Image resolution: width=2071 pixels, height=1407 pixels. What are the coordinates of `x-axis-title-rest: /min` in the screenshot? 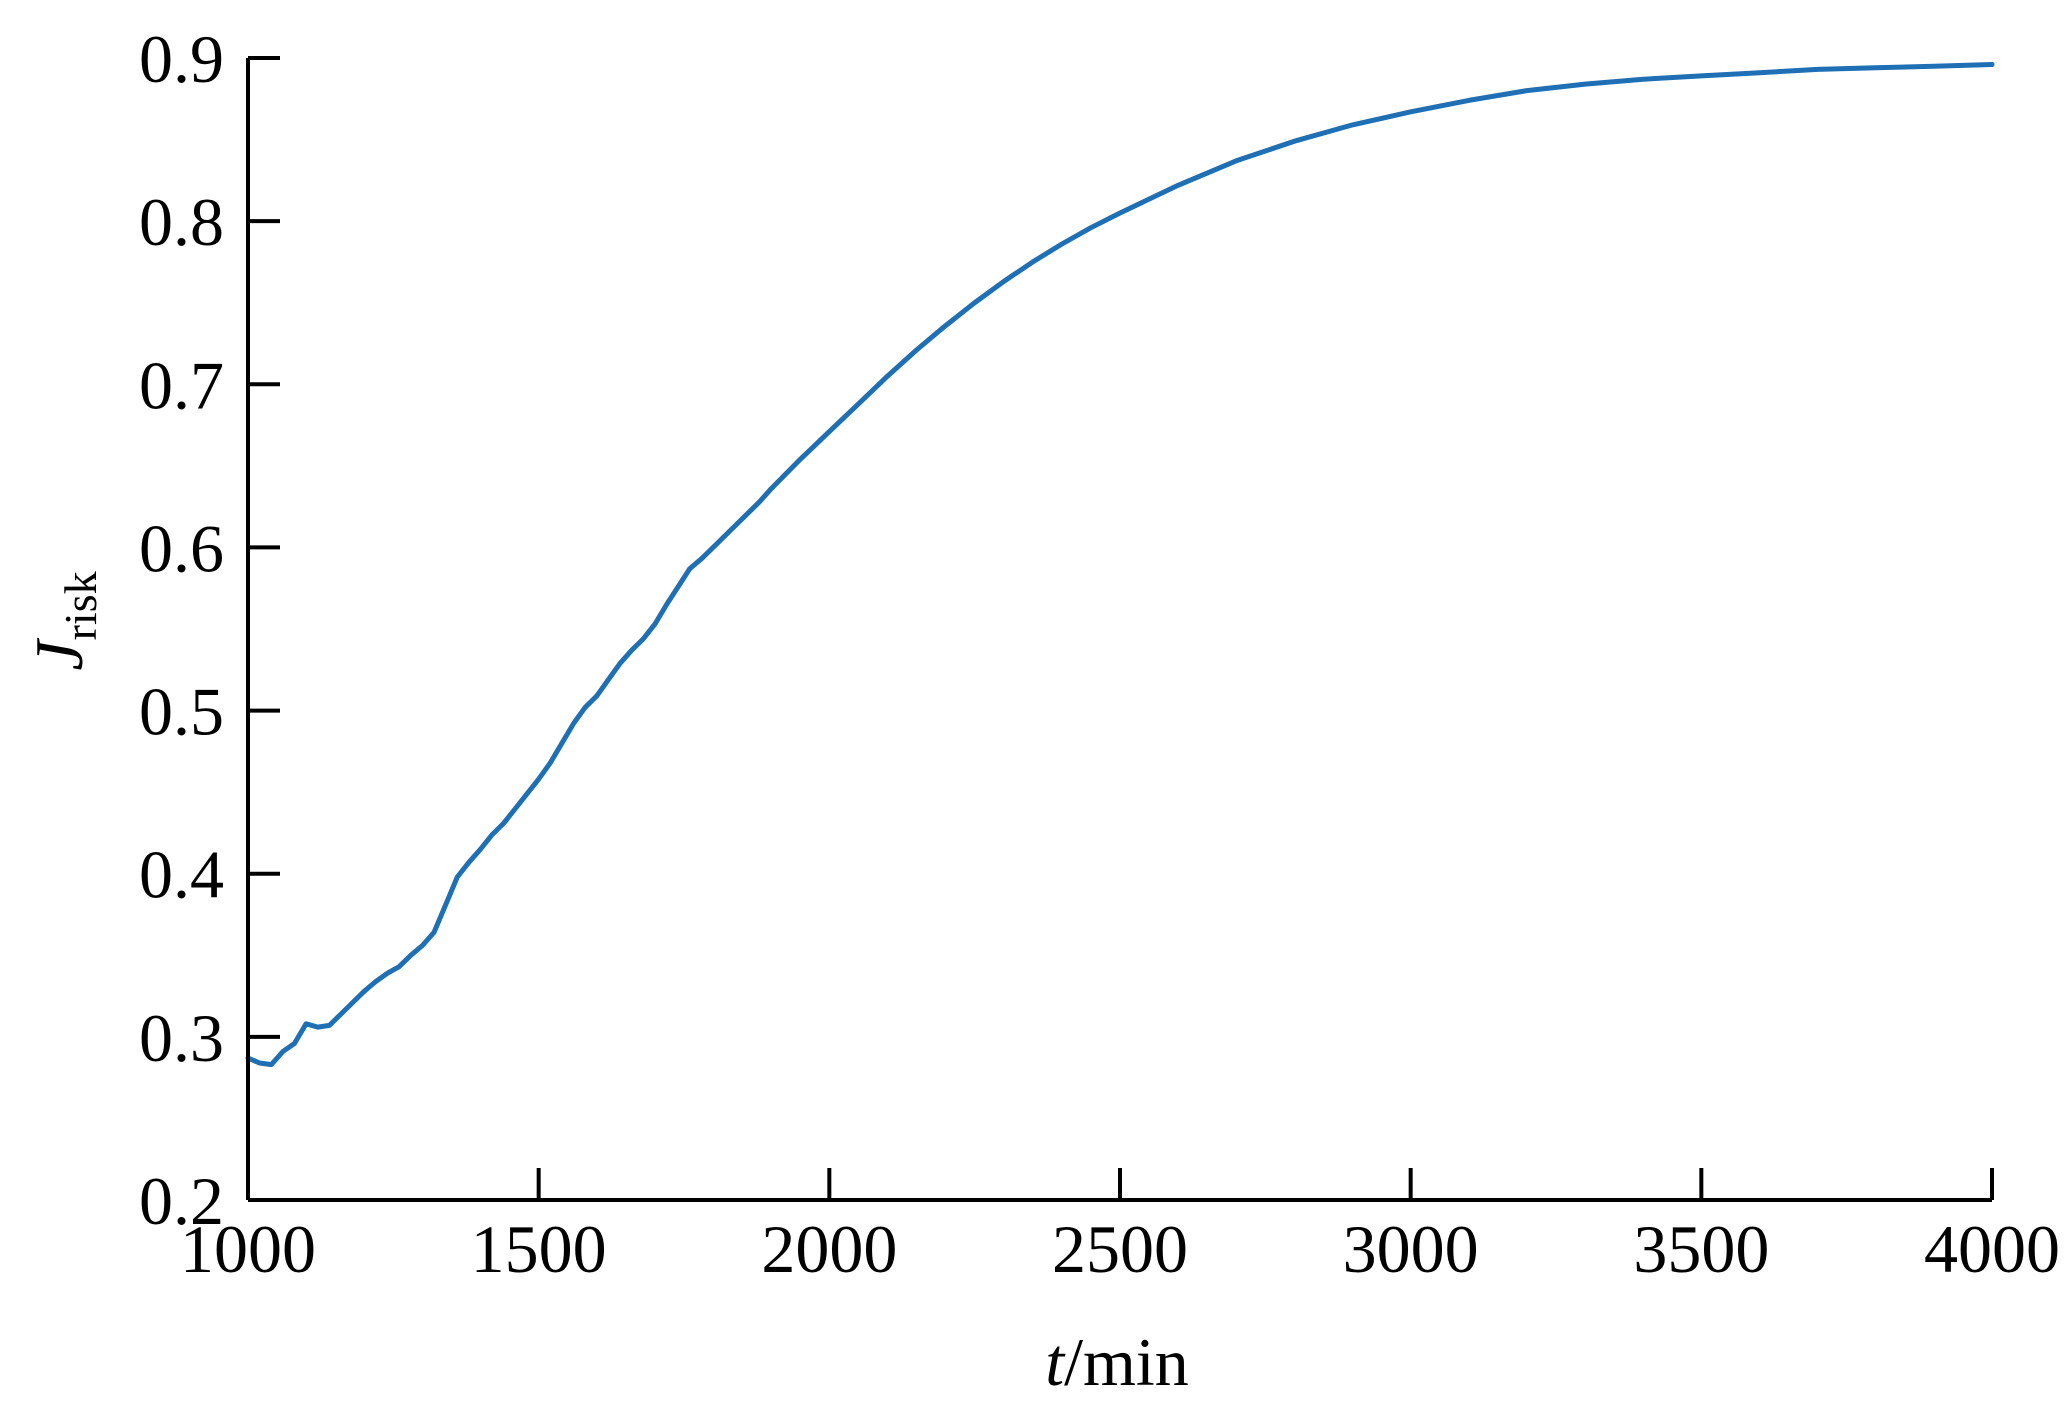 It's located at (1126, 1362).